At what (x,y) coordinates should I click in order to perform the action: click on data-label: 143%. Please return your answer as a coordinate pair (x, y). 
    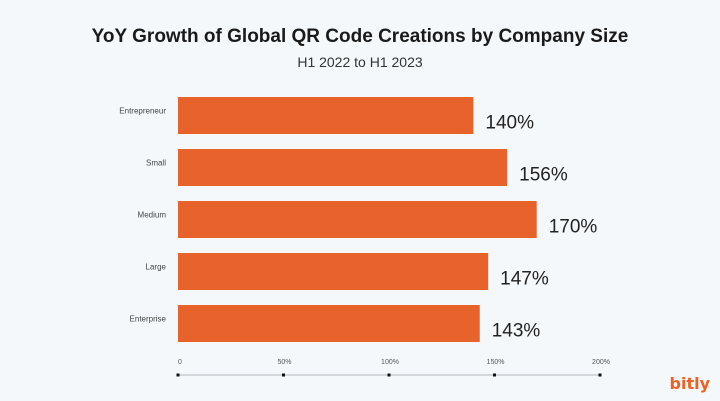
    Looking at the image, I should click on (516, 331).